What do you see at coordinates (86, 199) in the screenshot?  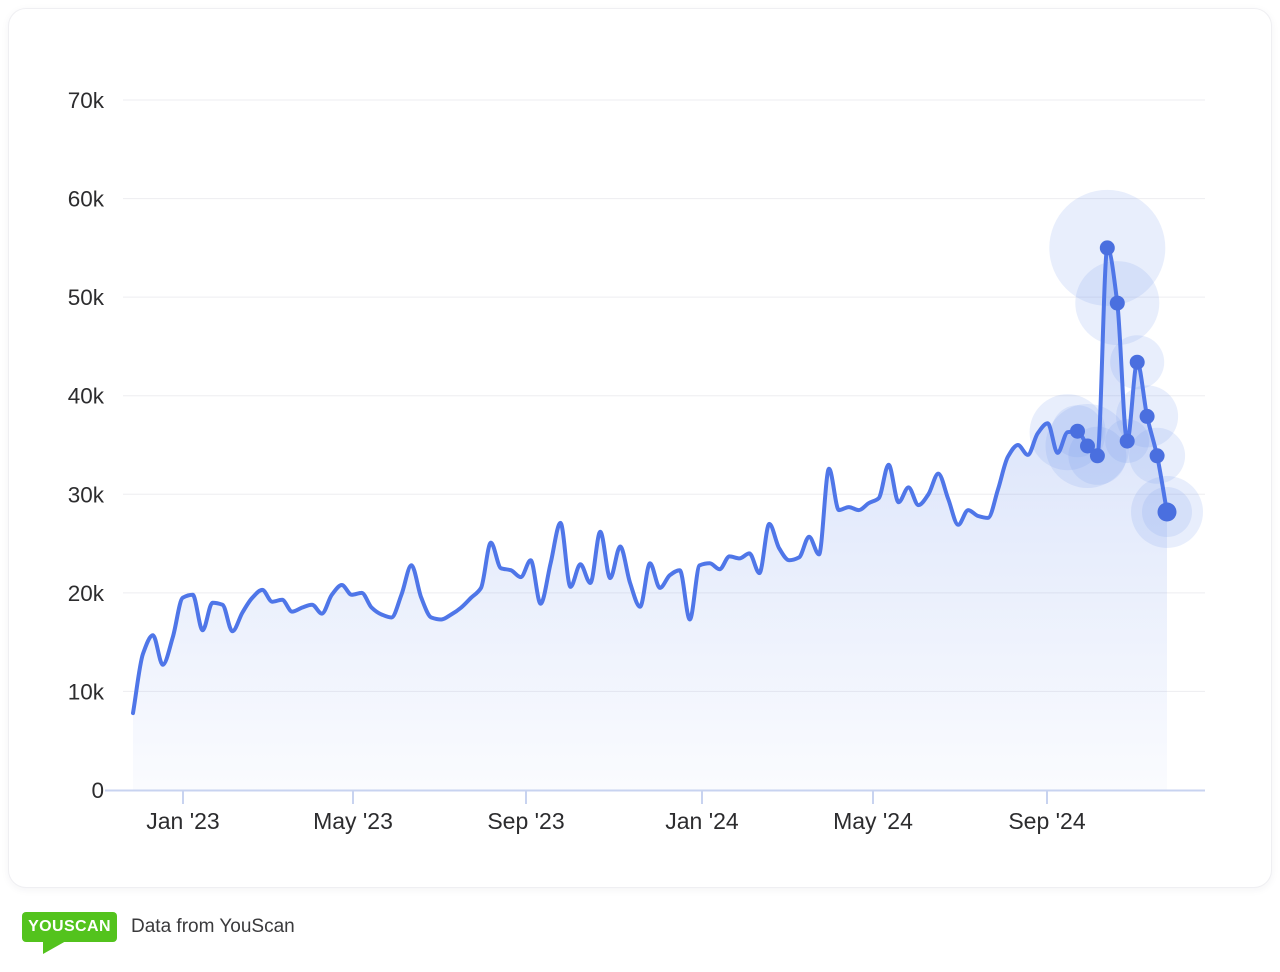 I see `y-axis-label: 60k` at bounding box center [86, 199].